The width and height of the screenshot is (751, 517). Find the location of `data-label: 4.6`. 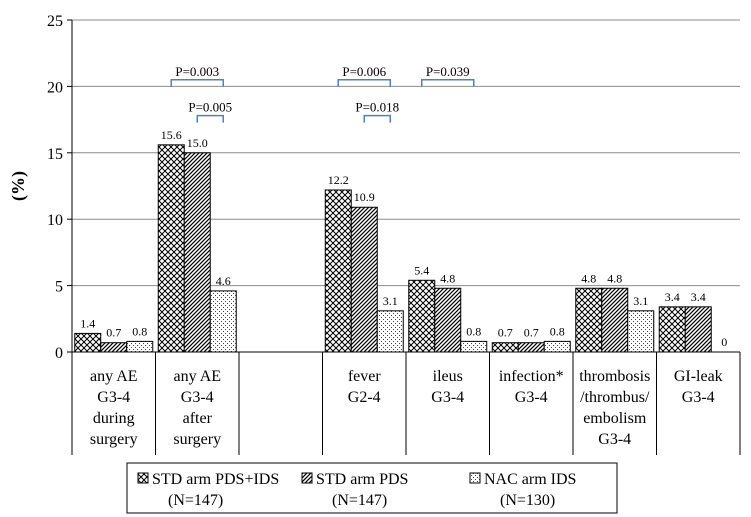

data-label: 4.6 is located at coordinates (223, 281).